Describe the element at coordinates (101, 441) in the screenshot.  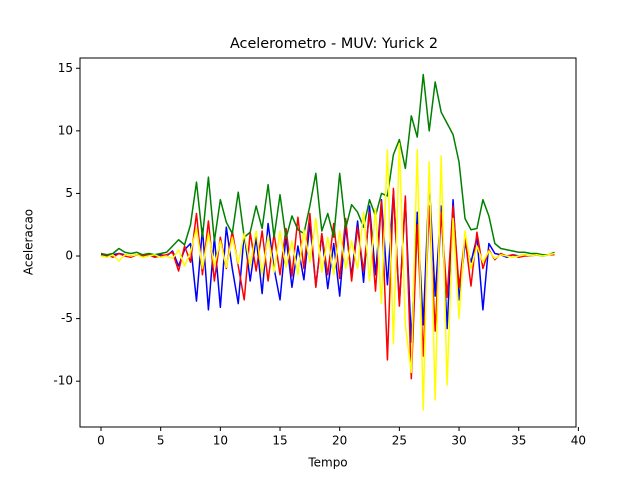
I see `x-tick-label: 0` at that location.